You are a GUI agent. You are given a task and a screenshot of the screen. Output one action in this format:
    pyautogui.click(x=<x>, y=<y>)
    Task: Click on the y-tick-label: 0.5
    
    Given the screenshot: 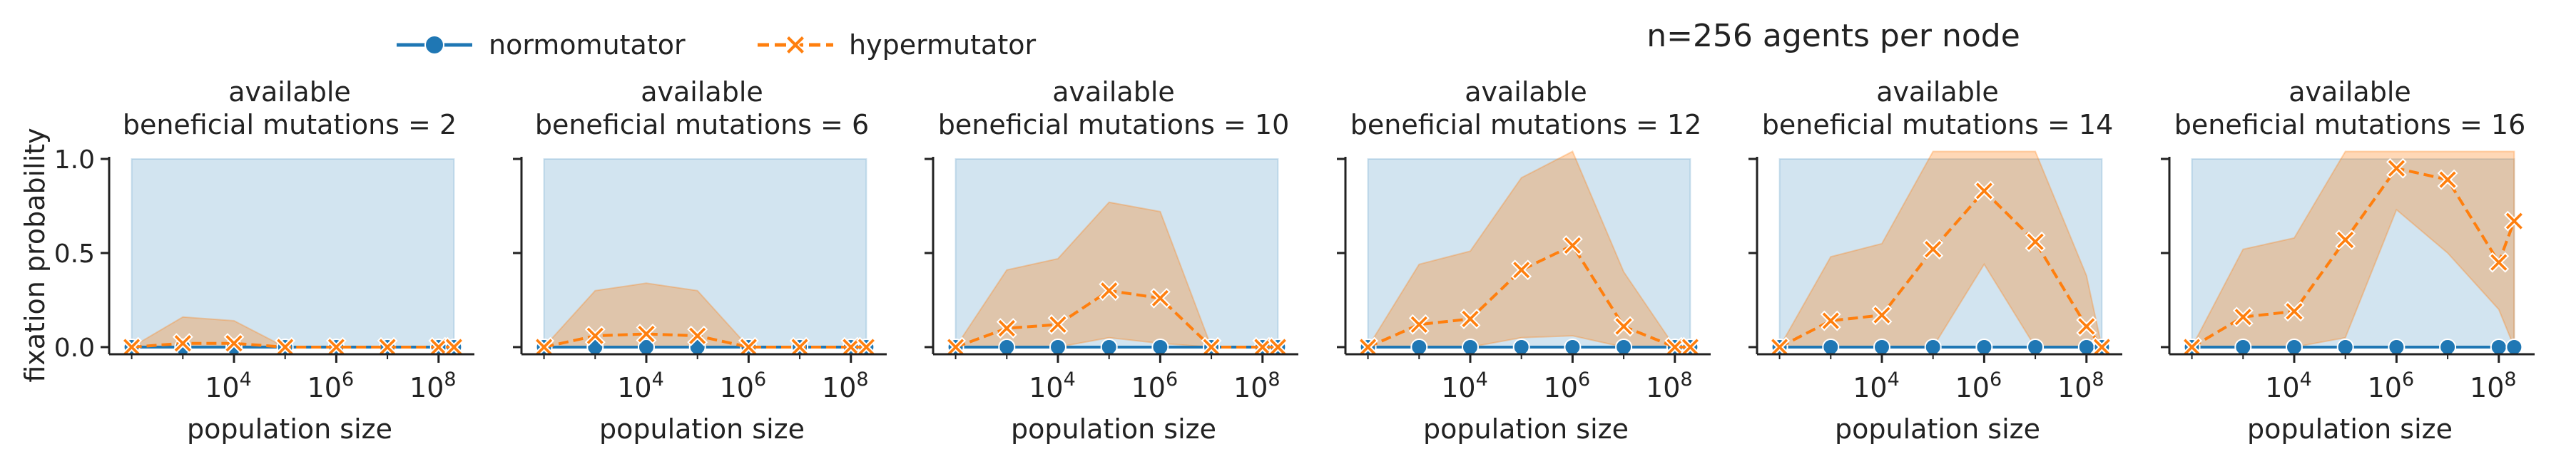 What is the action you would take?
    pyautogui.click(x=74, y=254)
    